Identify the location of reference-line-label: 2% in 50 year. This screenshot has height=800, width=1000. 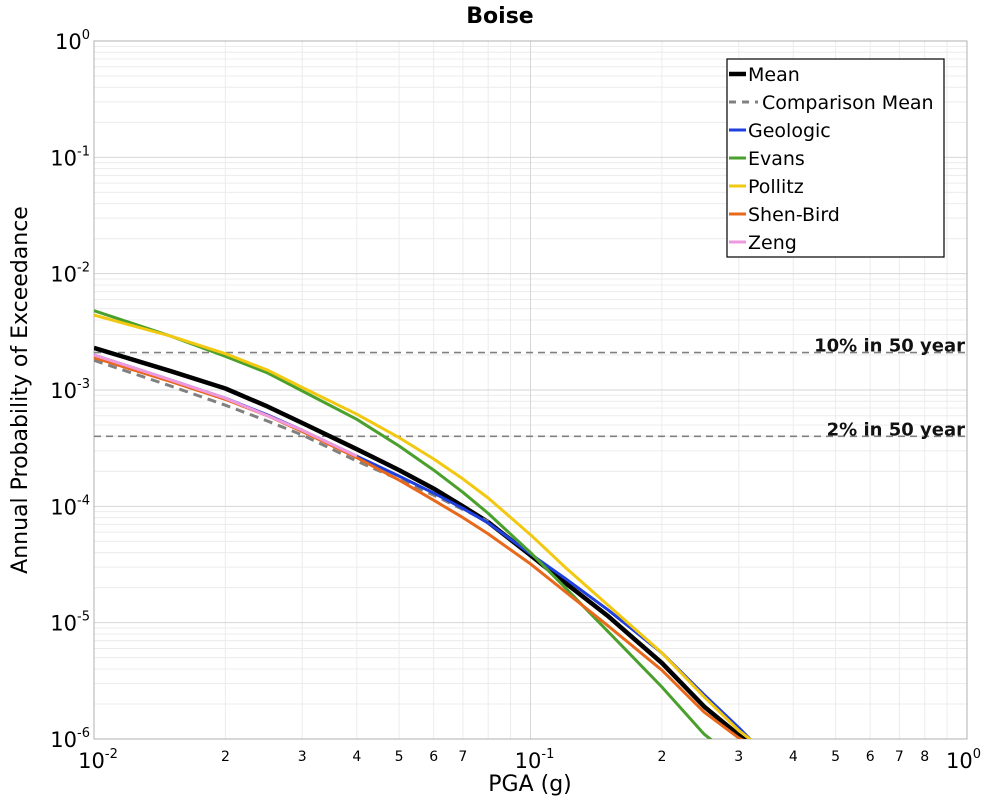
(896, 429).